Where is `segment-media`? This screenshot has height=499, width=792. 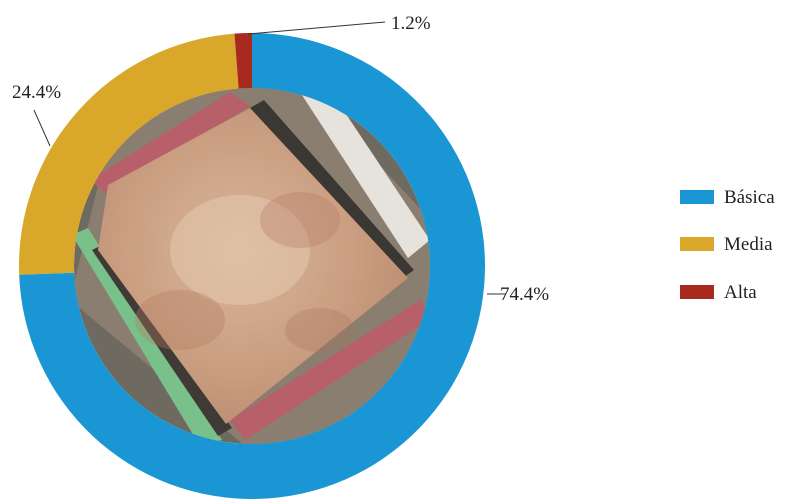 segment-media is located at coordinates (128, 154).